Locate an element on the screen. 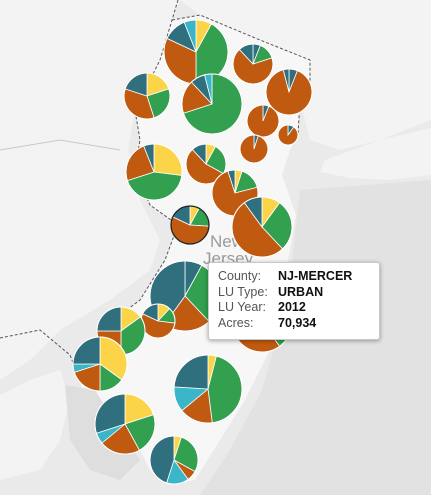 This screenshot has height=495, width=431. pie-outline-hudson is located at coordinates (288, 135).